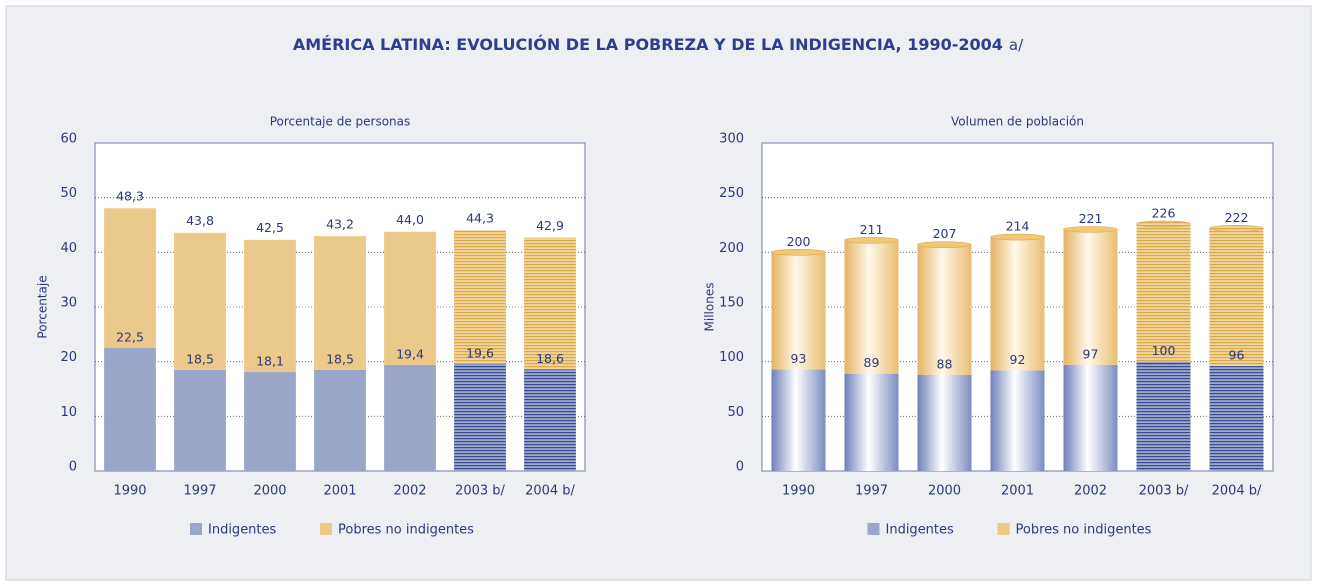 This screenshot has height=586, width=1317. What do you see at coordinates (1164, 350) in the screenshot?
I see `segment-label: 100` at bounding box center [1164, 350].